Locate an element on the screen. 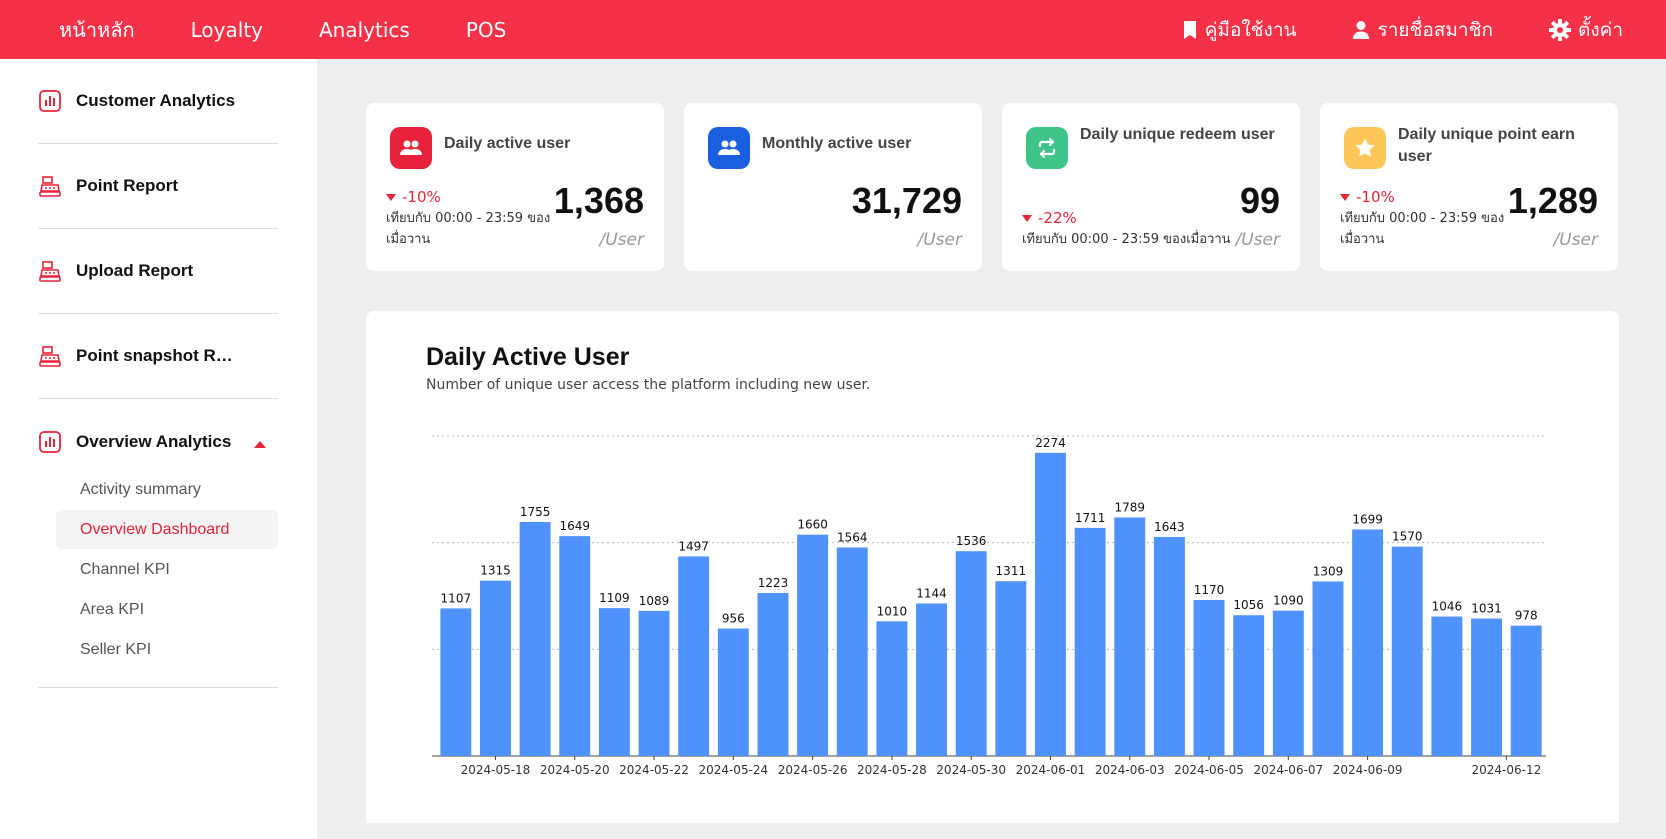 The image size is (1666, 839). bar-value-label: 1643 is located at coordinates (1169, 527).